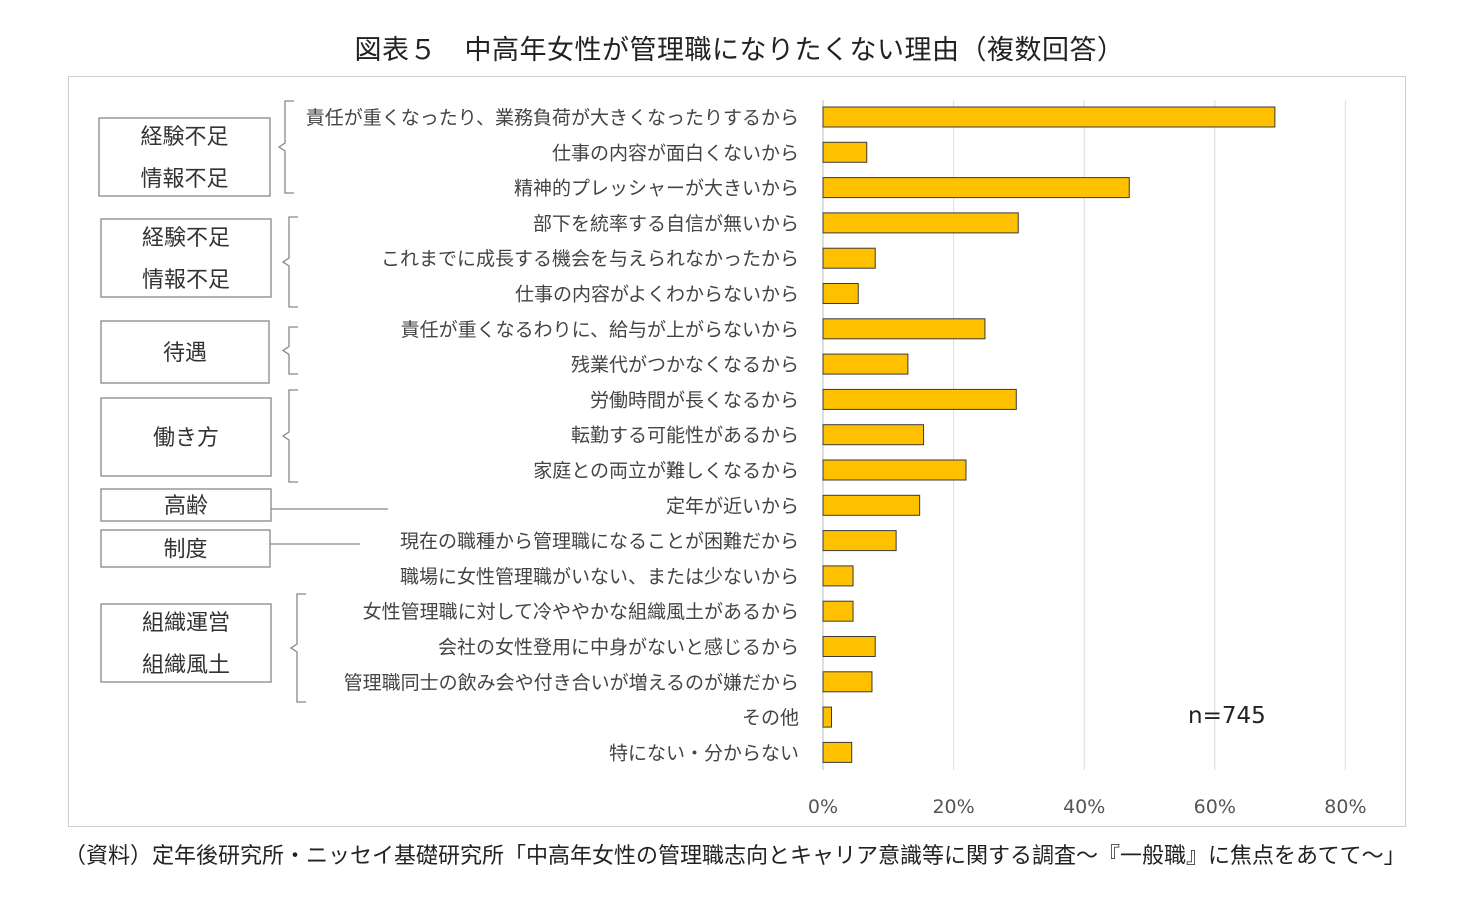 The image size is (1479, 898). Describe the element at coordinates (675, 153) in the screenshot. I see `category-label: 仕事の内容が面白くないから` at that location.